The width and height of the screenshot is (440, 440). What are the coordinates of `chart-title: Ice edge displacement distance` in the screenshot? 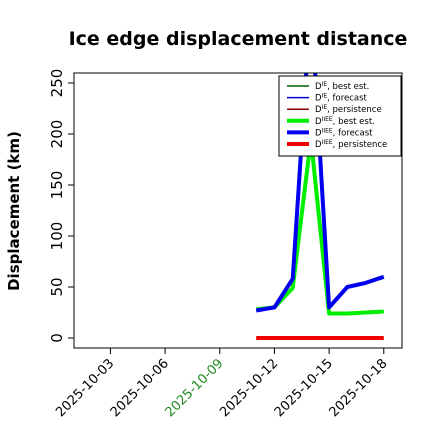 It's located at (238, 39).